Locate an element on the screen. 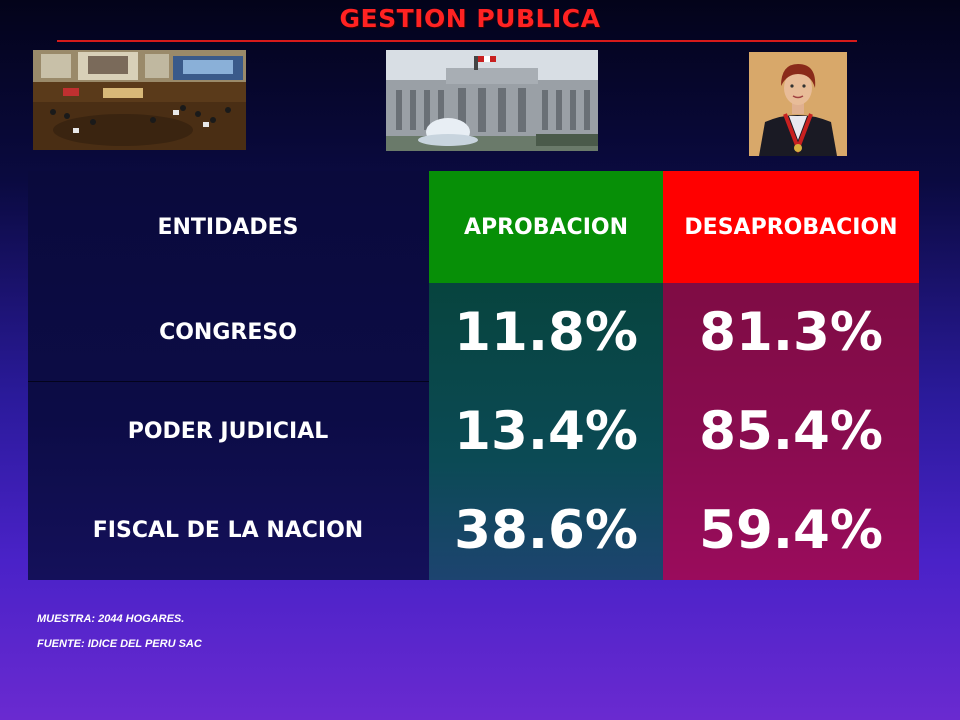 The width and height of the screenshot is (960, 720). fiscal-portrait-photo is located at coordinates (798, 104).